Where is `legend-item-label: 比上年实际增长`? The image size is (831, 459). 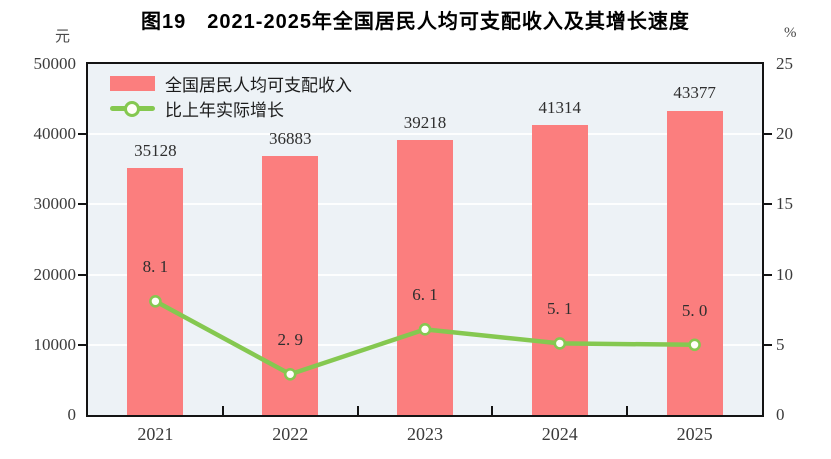 legend-item-label: 比上年实际增长 is located at coordinates (224, 110).